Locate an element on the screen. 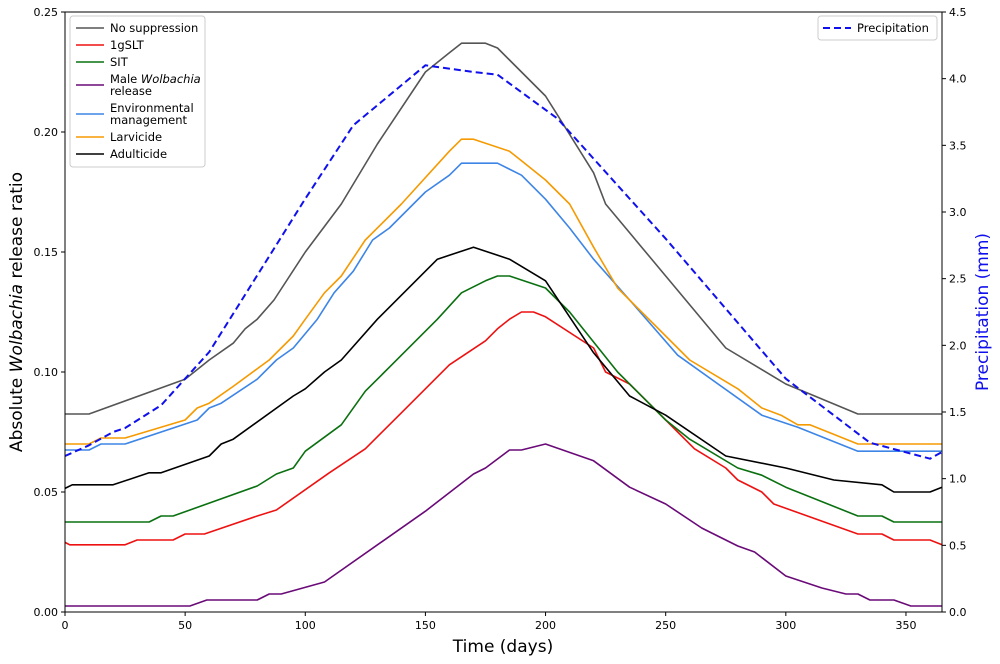 Image resolution: width=1000 pixels, height=664 pixels. x-axis-label: Time (days) is located at coordinates (502, 647).